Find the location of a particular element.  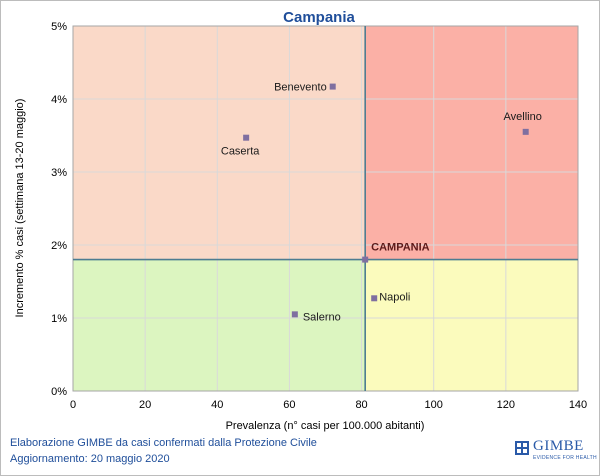

data-label-avellino: Avellino is located at coordinates (523, 117).